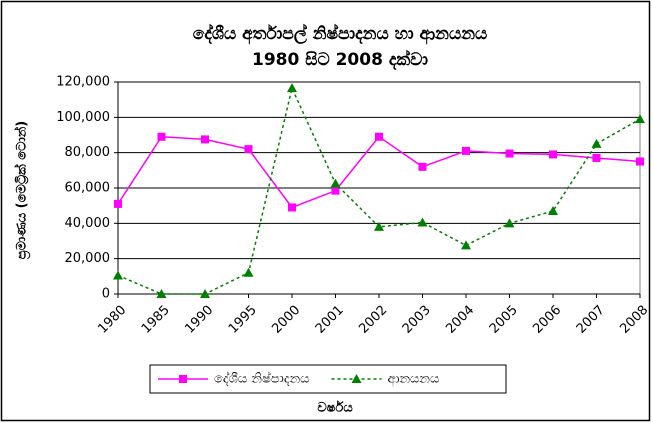 The height and width of the screenshot is (423, 653). What do you see at coordinates (340, 34) in the screenshot?
I see `chart-title: දේශීය අර්තාපල් නිෂ්පාදනය හා ආනයනය` at bounding box center [340, 34].